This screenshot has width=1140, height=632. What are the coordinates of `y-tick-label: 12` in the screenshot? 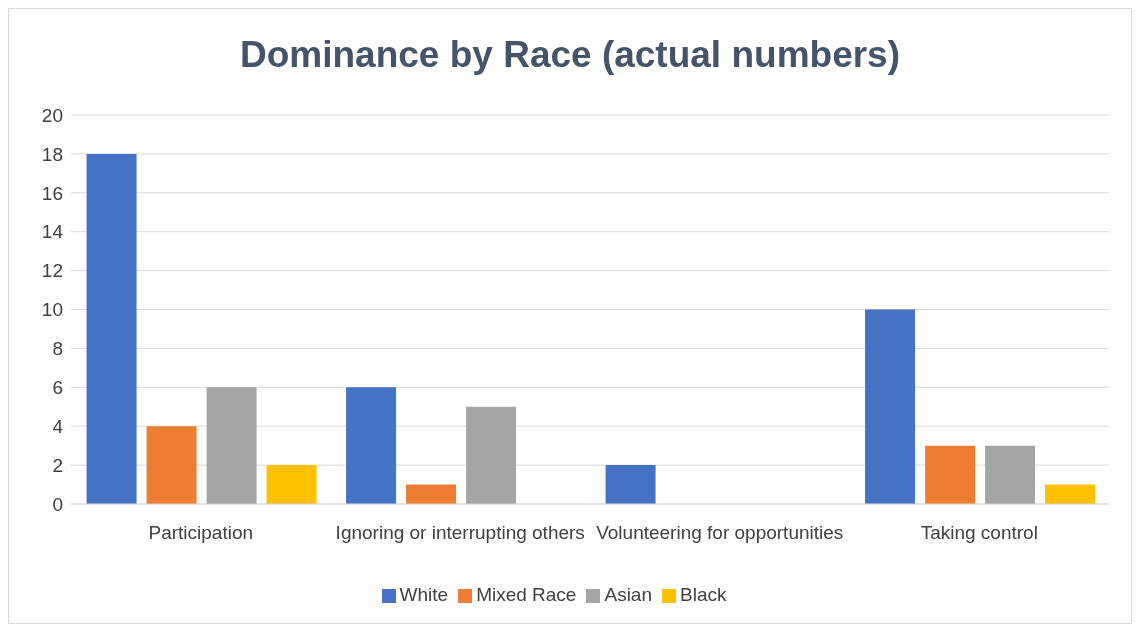 It's located at (52, 271).